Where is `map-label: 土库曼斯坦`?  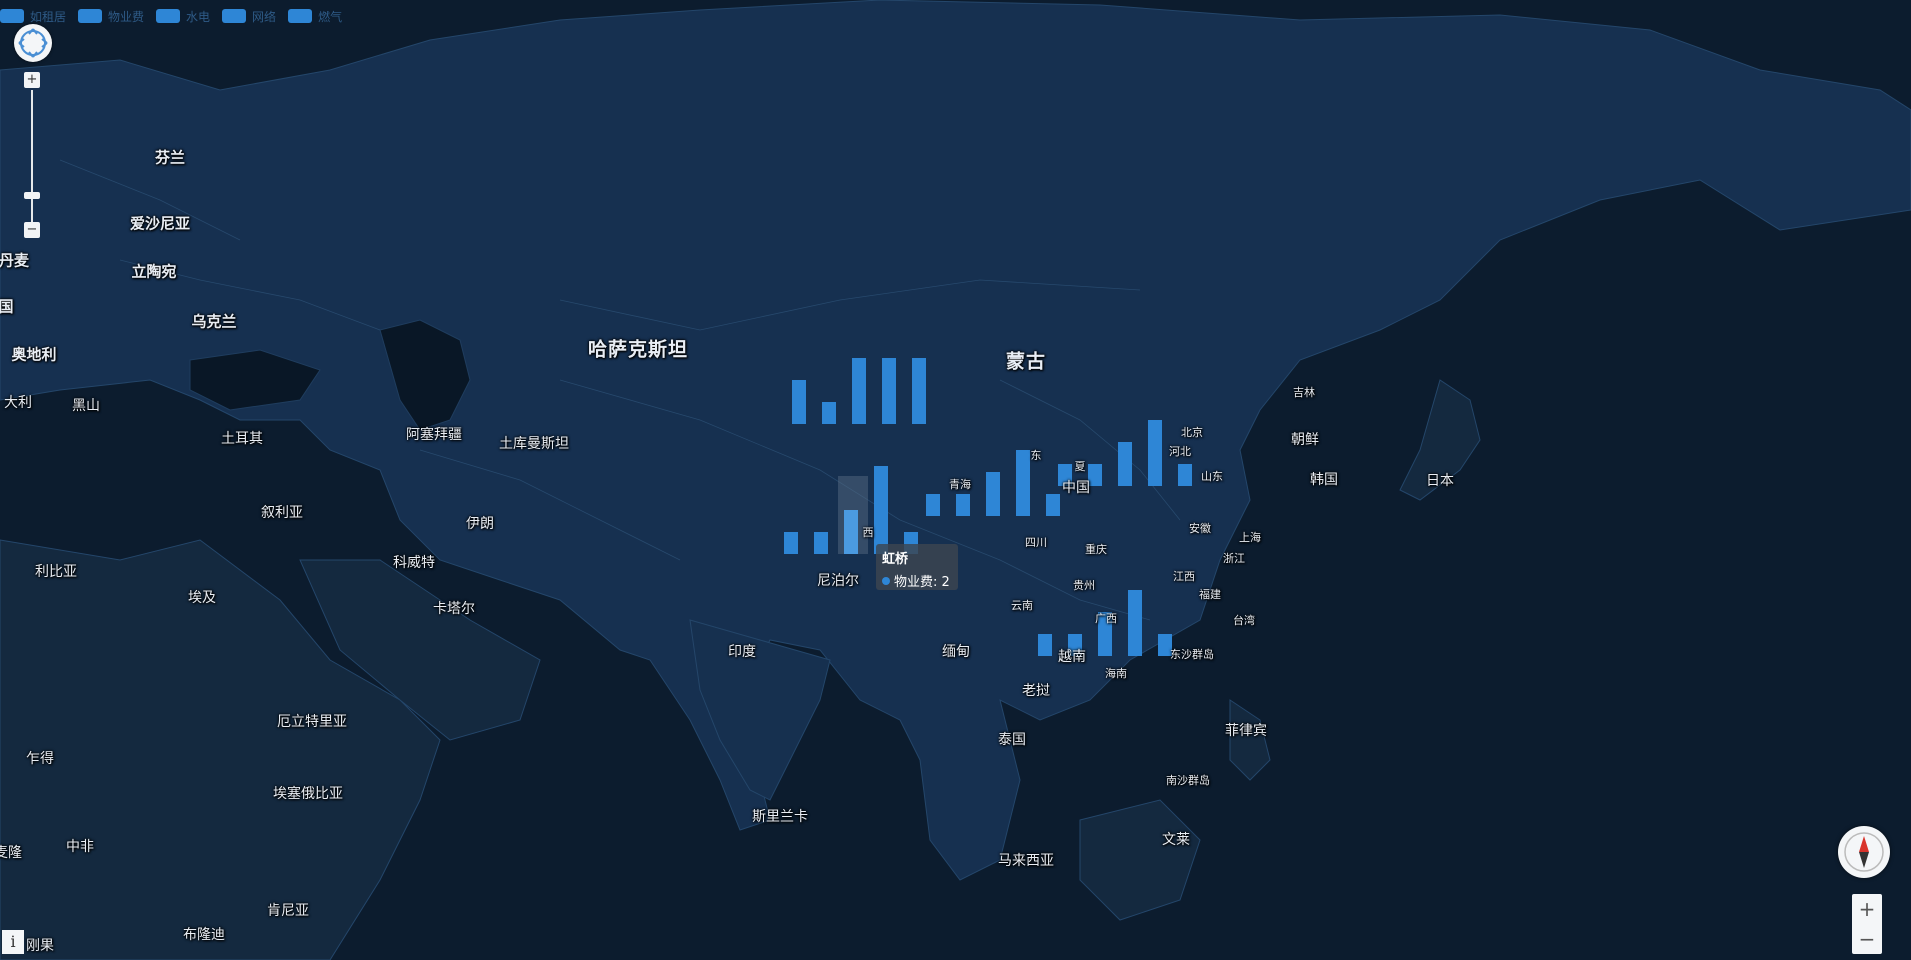
map-label: 土库曼斯坦 is located at coordinates (534, 444).